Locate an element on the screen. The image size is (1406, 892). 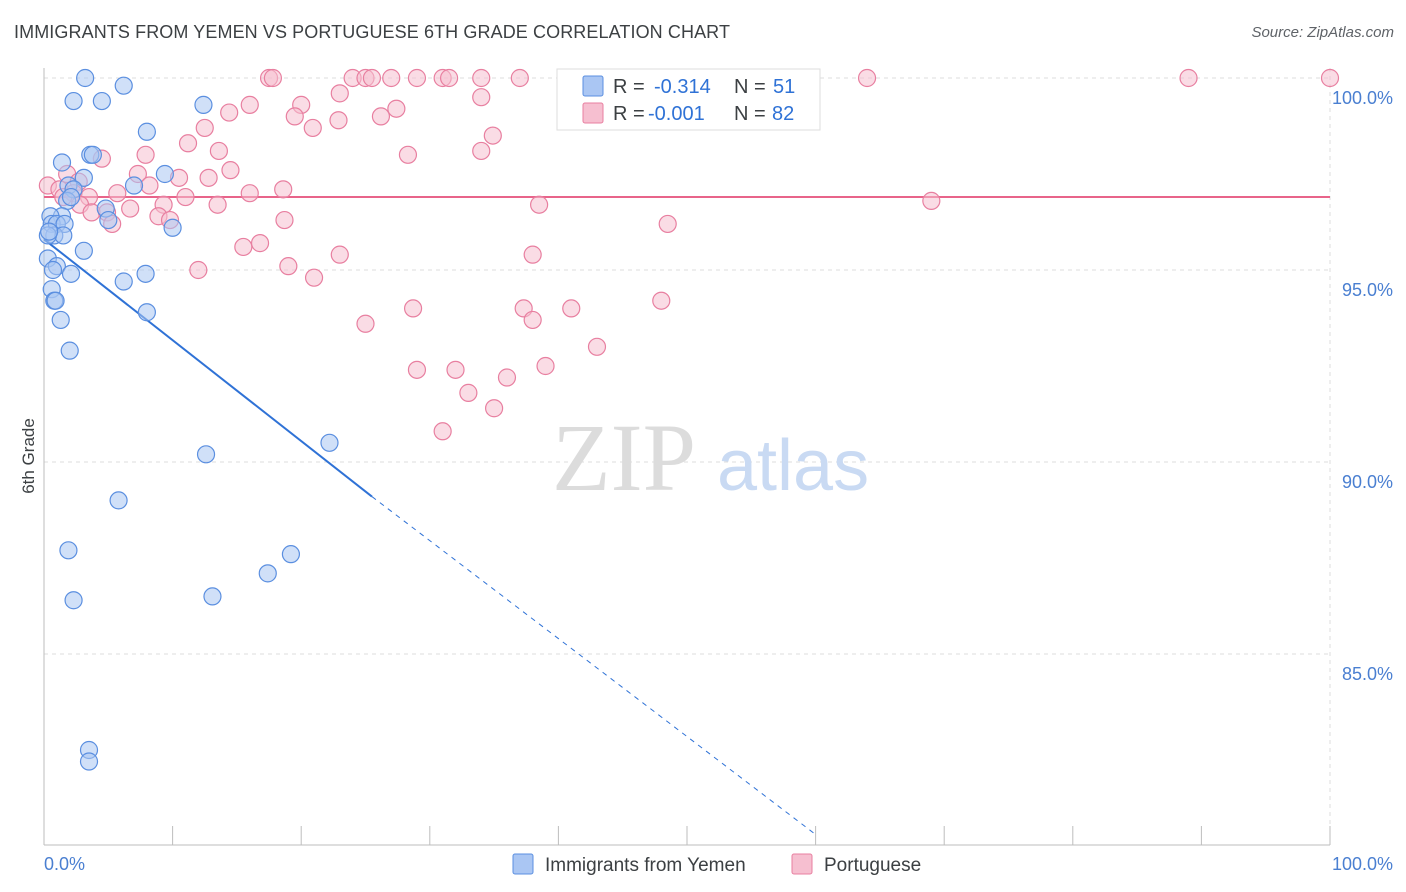
source-label: Source: ZipAtlas.com is located at coordinates (1322, 32).